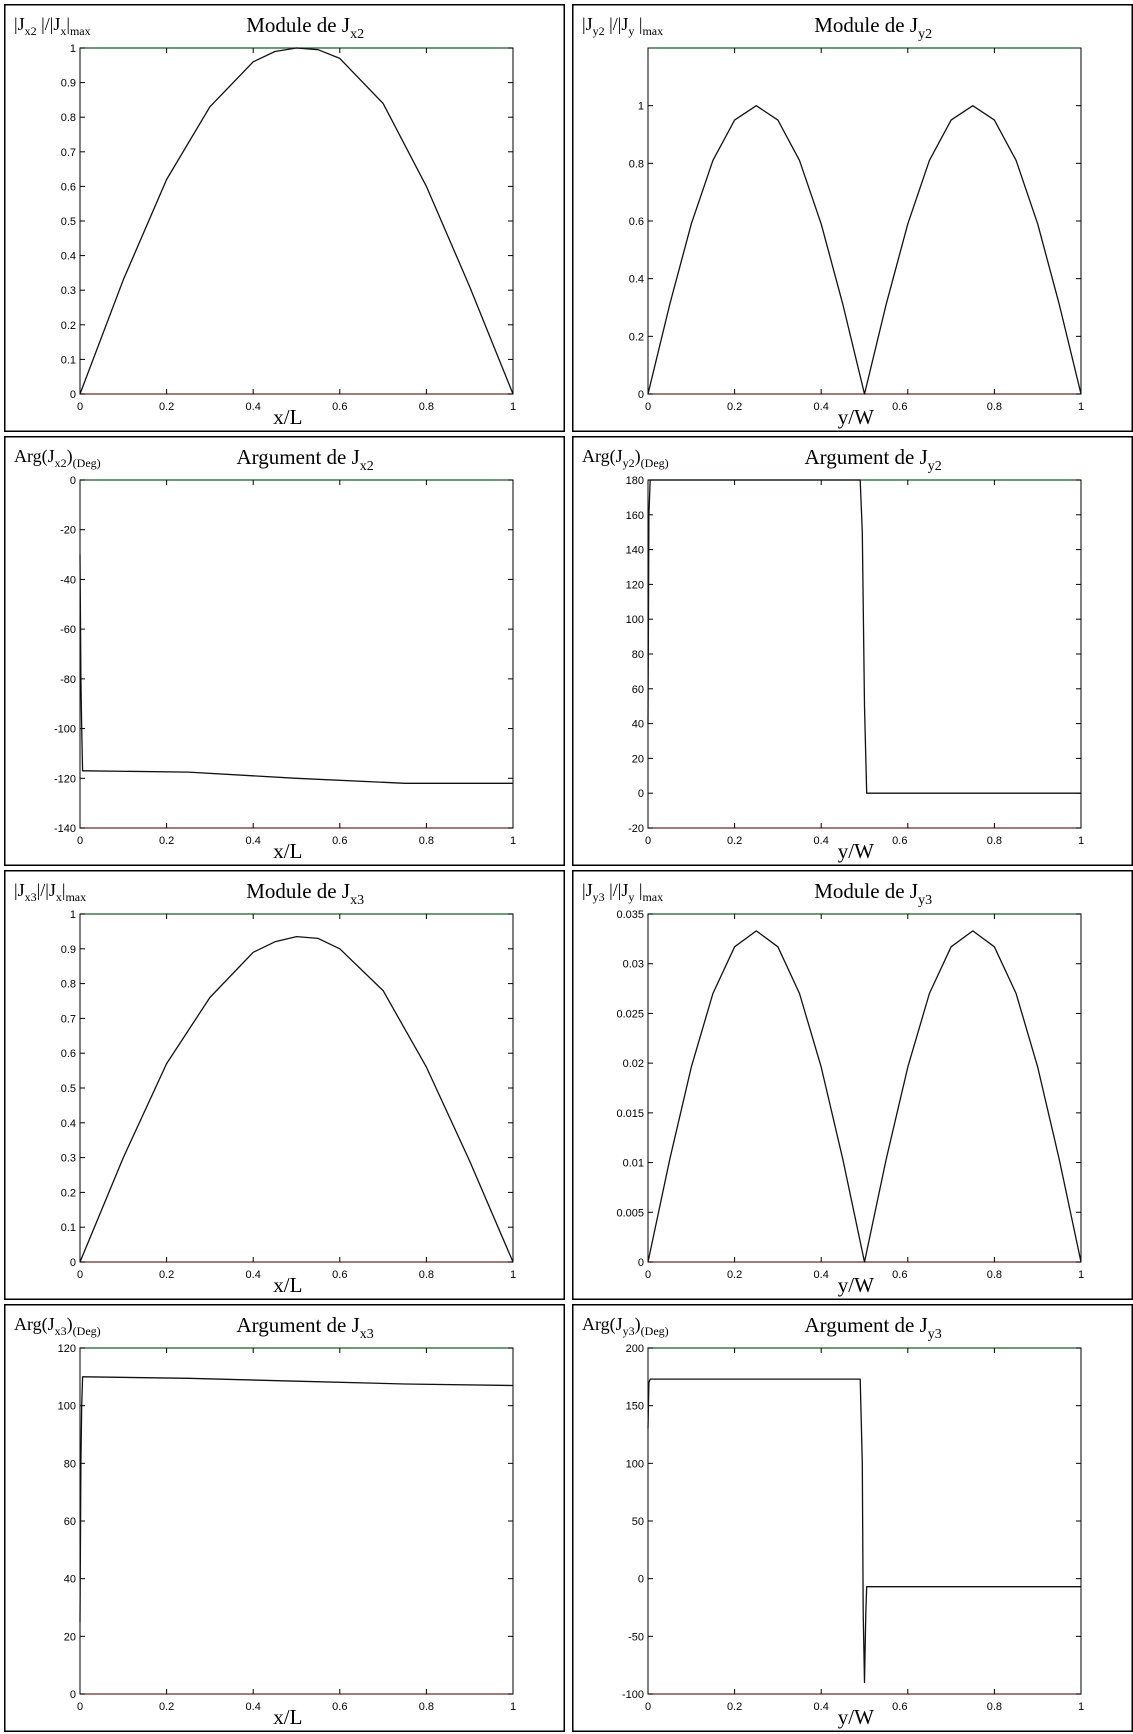  Describe the element at coordinates (873, 27) in the screenshot. I see `chart-title: Module de Jy2` at that location.